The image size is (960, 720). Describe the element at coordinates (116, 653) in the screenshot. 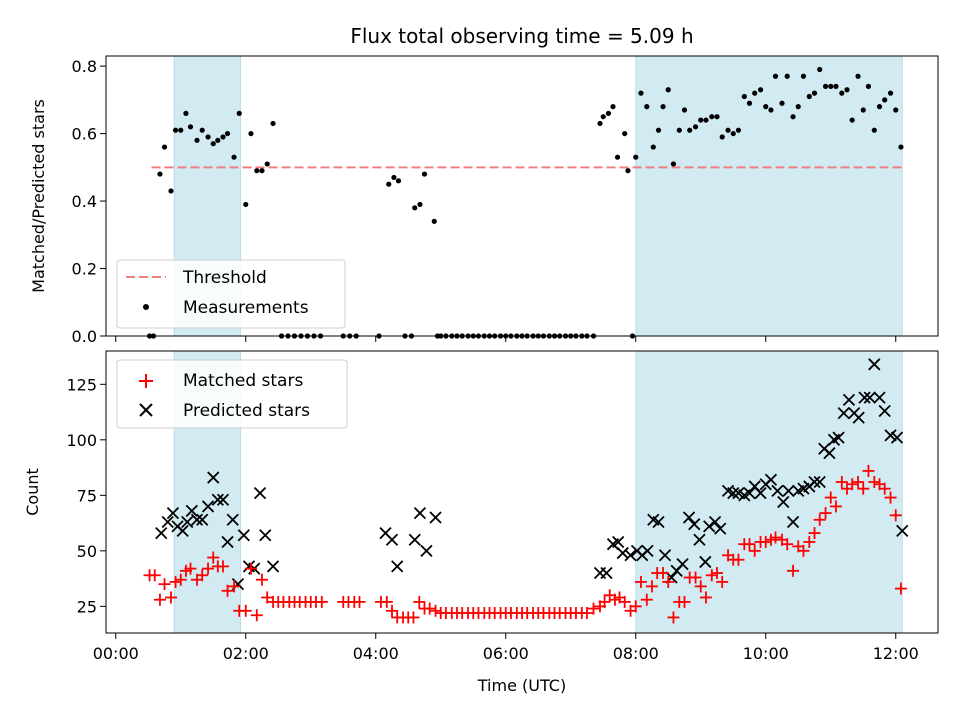

I see `time-x-tick-label: 00:00` at that location.